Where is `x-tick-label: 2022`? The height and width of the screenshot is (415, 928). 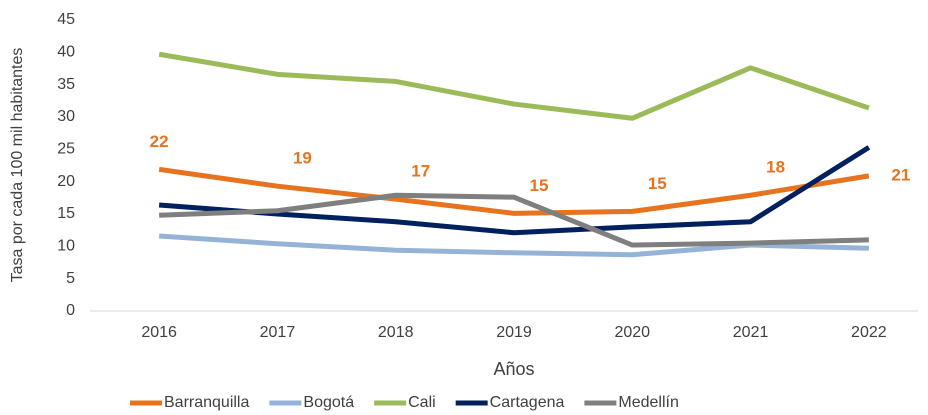
x-tick-label: 2022 is located at coordinates (869, 332).